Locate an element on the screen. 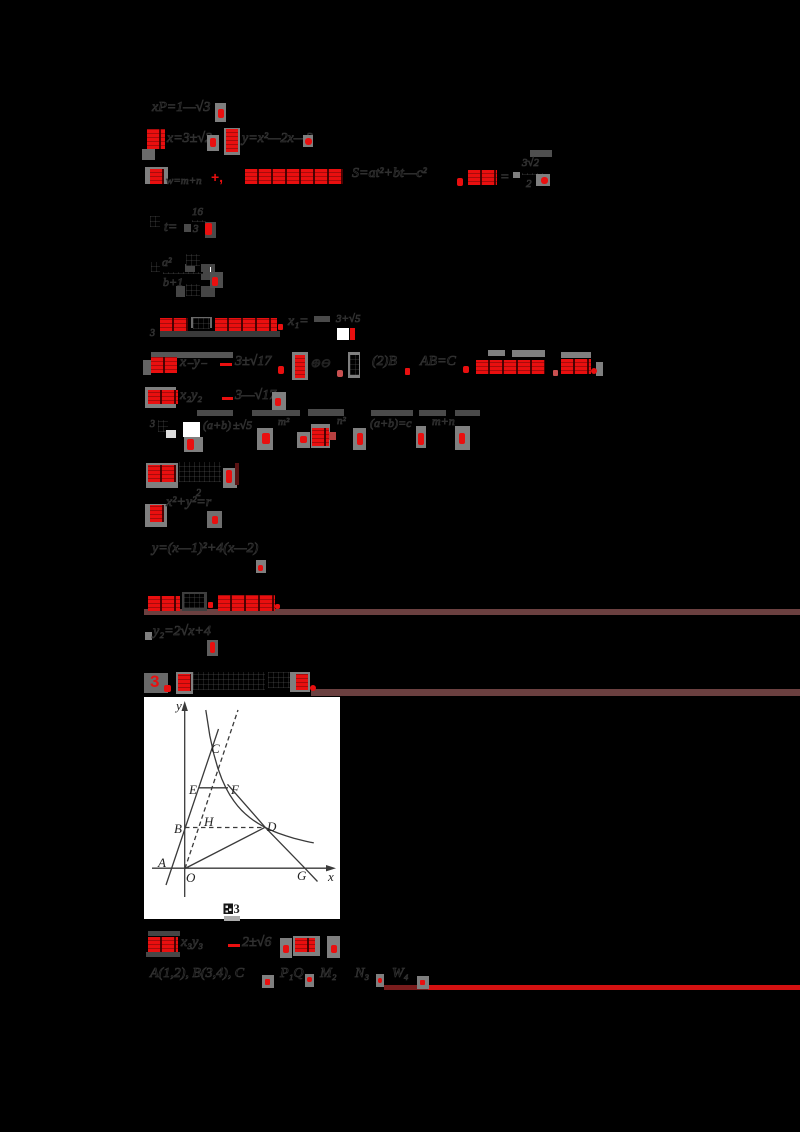 The height and width of the screenshot is (1132, 800). svg-text: F is located at coordinates (235, 789).